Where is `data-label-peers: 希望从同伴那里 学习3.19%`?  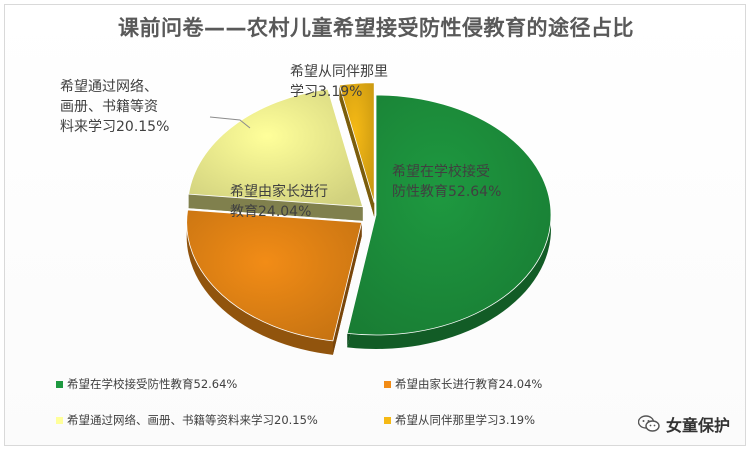 data-label-peers: 希望从同伴那里 学习3.19% is located at coordinates (339, 82).